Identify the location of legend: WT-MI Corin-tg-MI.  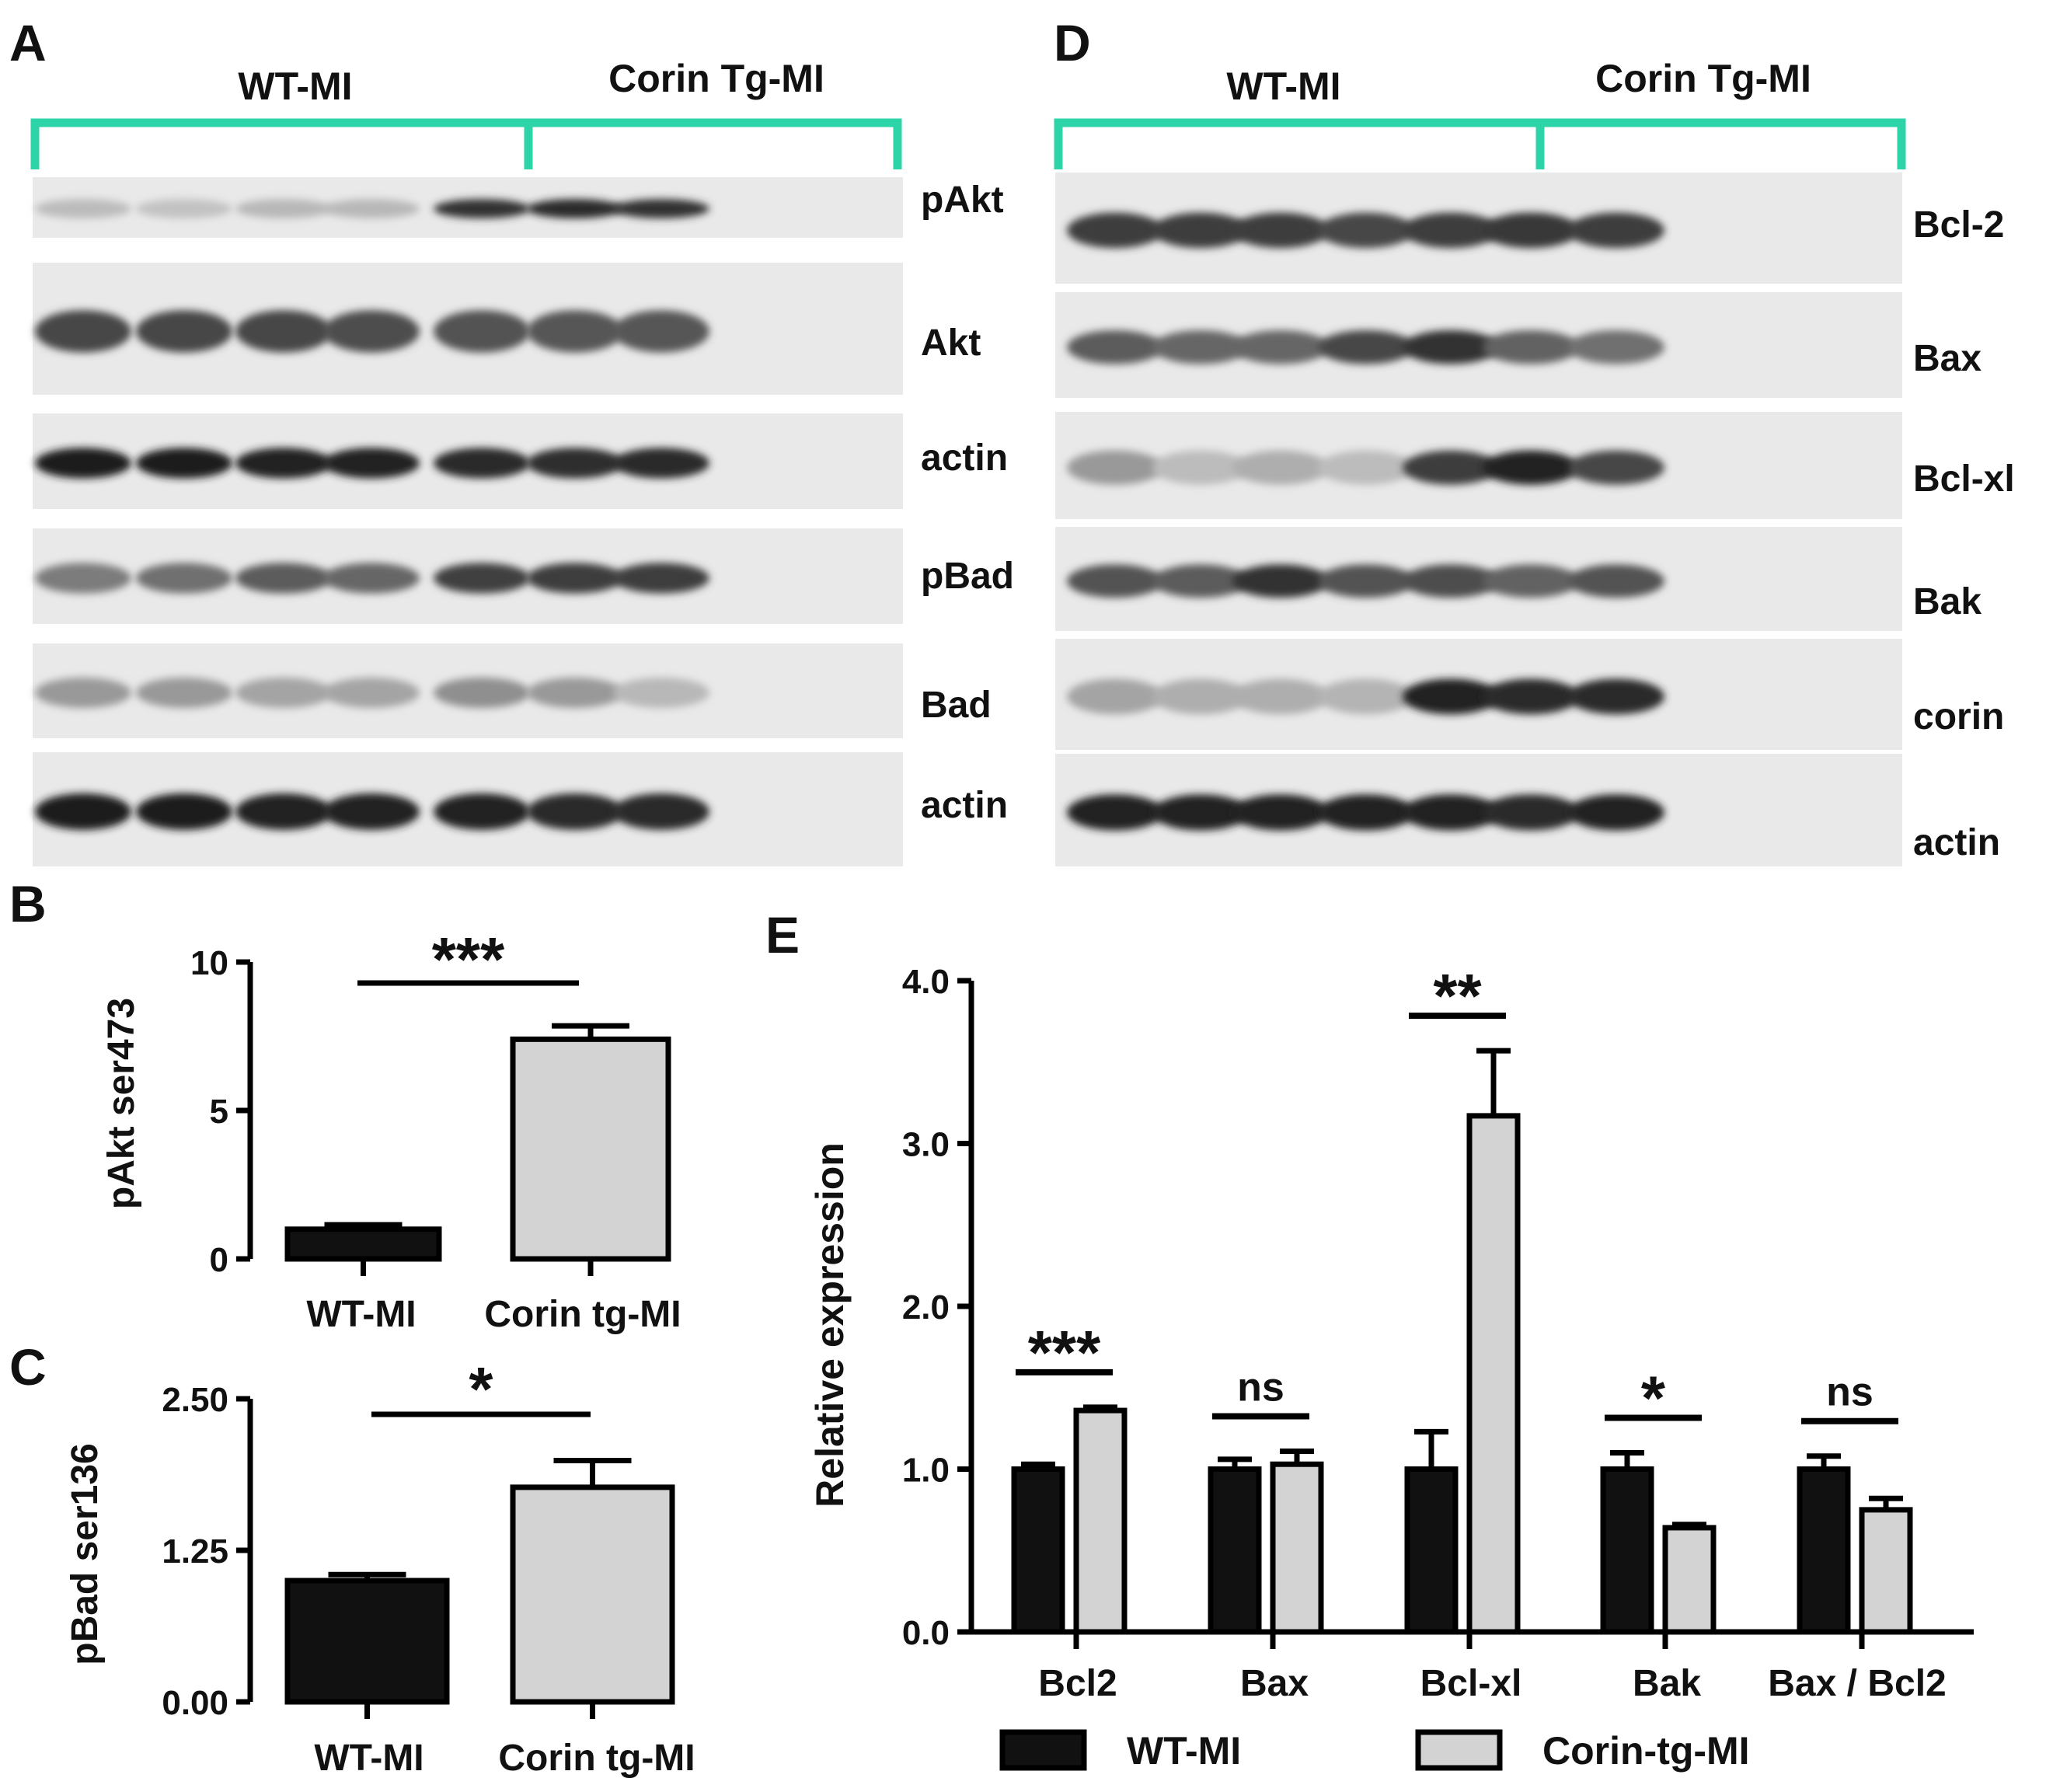
(1375, 1751).